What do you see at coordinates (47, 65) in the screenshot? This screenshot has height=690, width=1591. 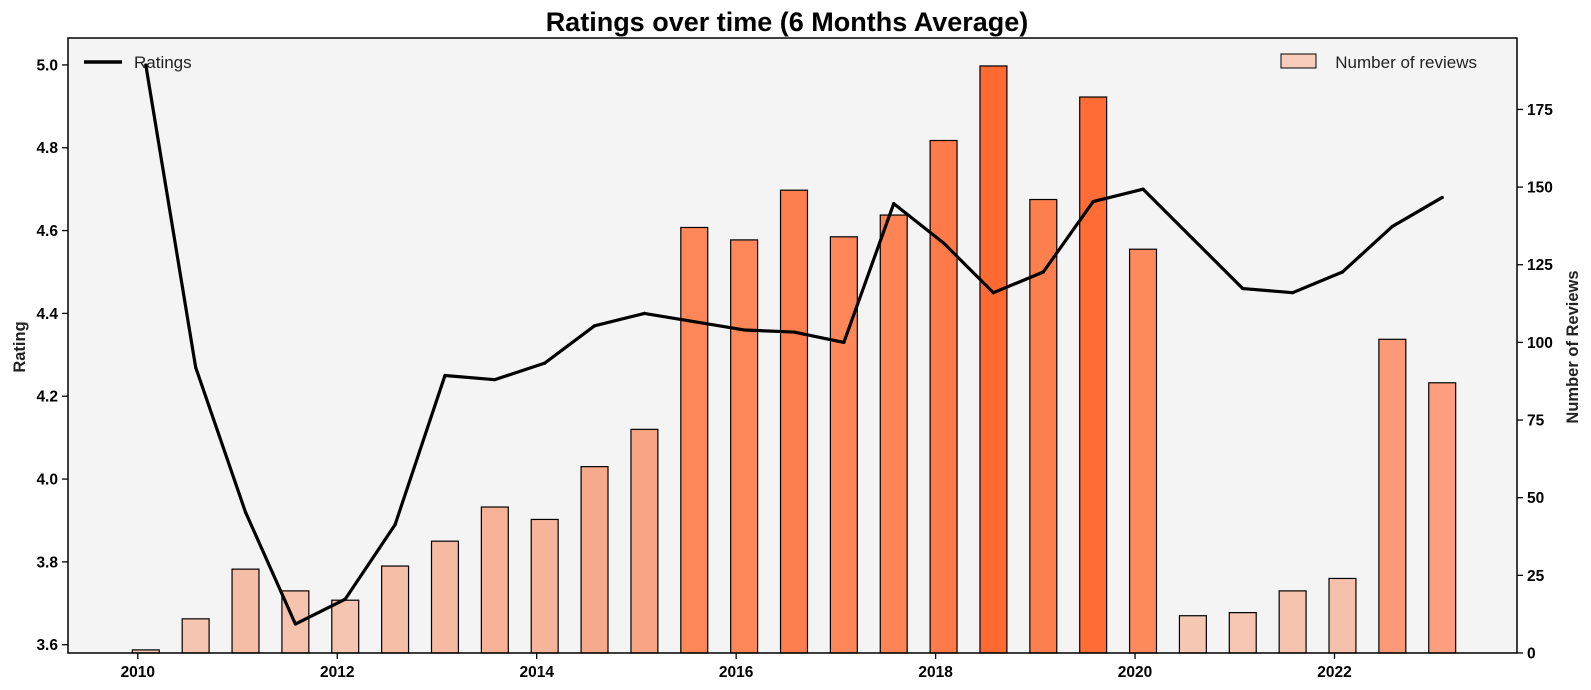 I see `y-tick-label: 5.0` at bounding box center [47, 65].